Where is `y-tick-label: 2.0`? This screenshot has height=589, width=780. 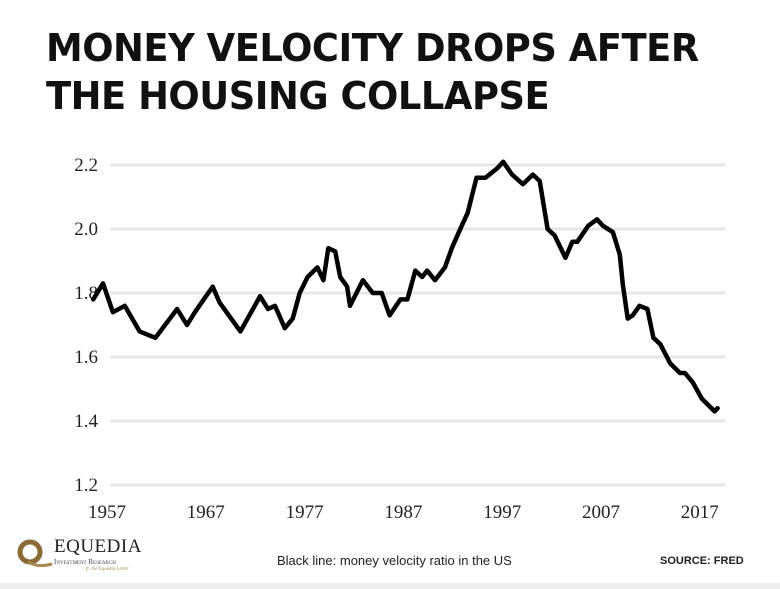 y-tick-label: 2.0 is located at coordinates (86, 229).